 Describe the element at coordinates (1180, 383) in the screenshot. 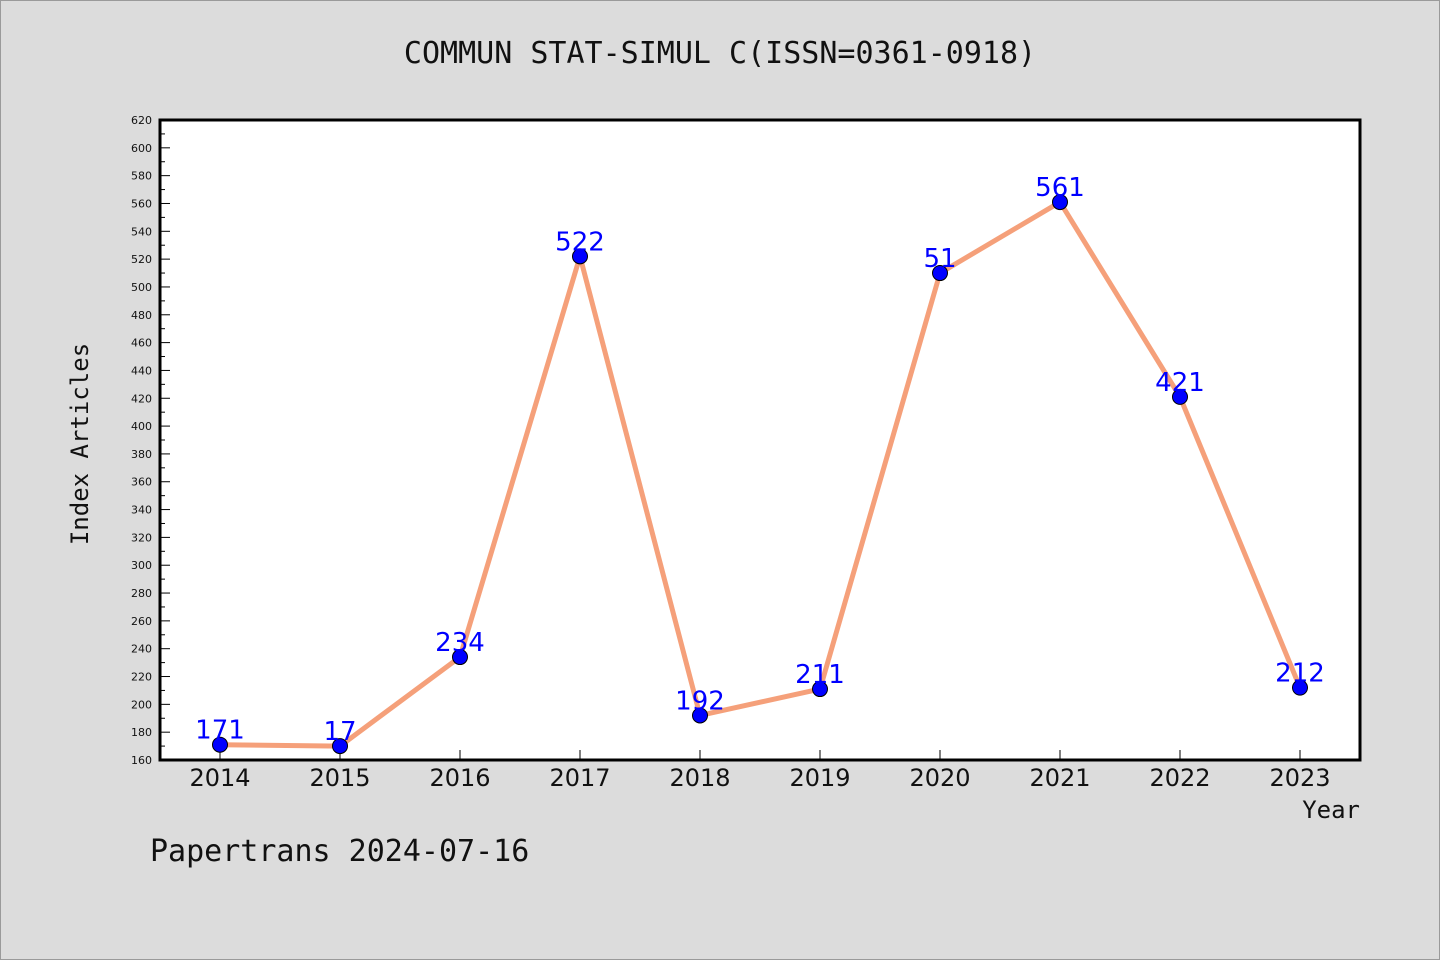

I see `data-label: 421` at that location.